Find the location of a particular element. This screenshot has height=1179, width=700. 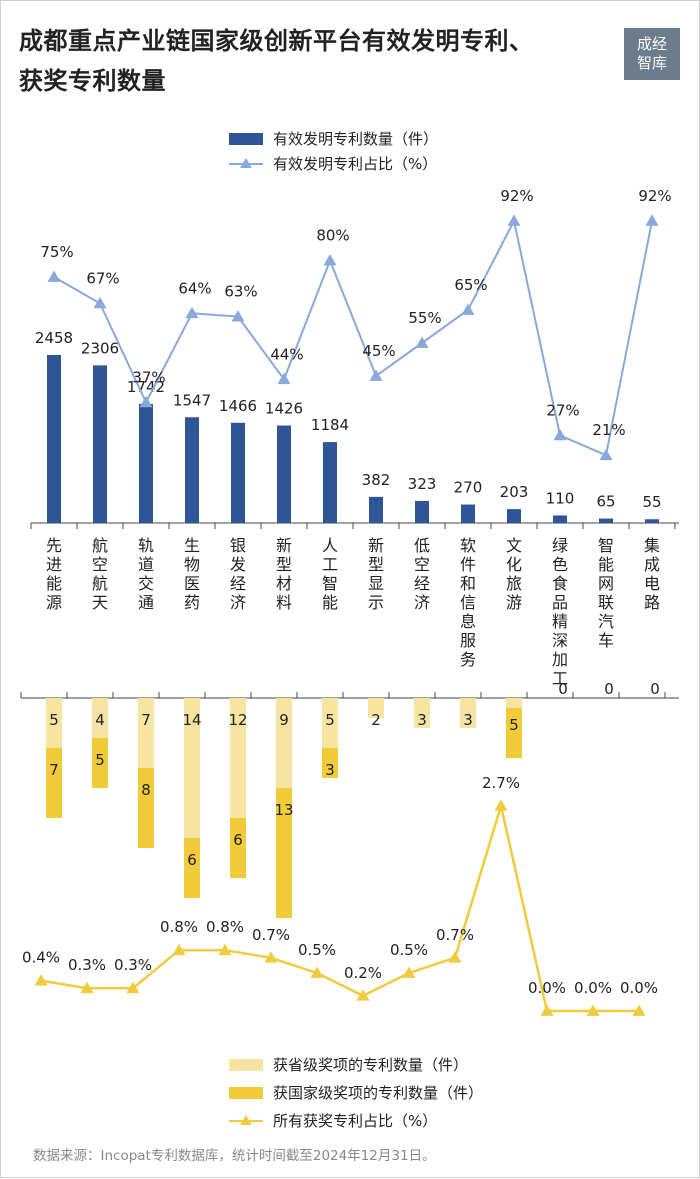

award-share-label: 0.5% is located at coordinates (317, 950).